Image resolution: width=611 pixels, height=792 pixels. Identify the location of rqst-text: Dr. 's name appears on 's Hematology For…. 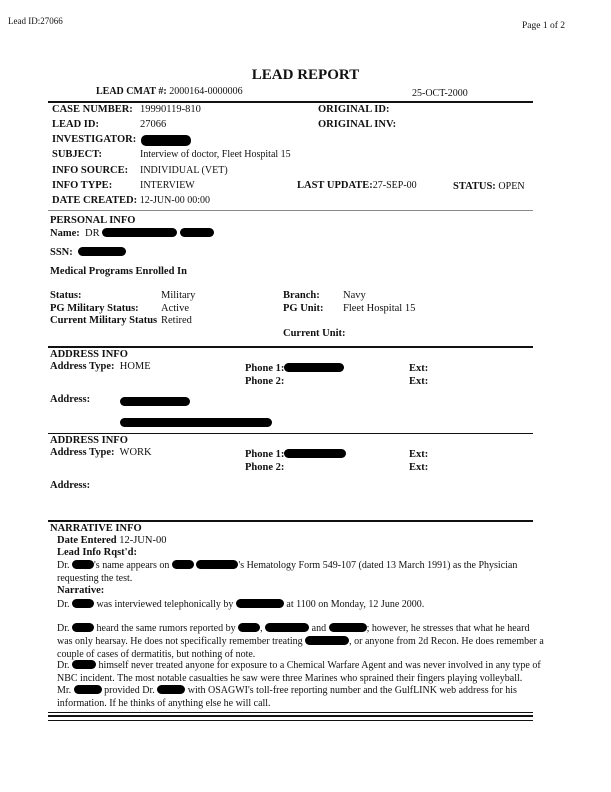
(287, 572).